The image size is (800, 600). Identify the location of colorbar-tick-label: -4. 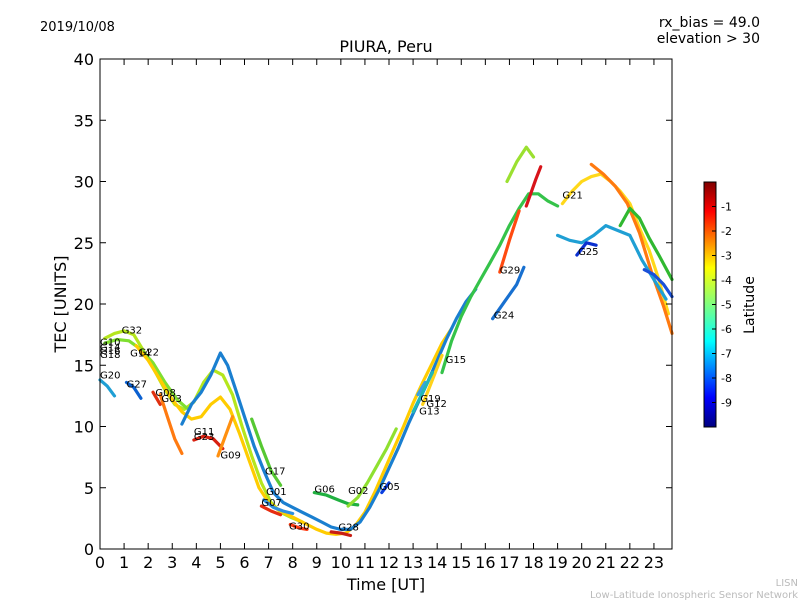
(726, 280).